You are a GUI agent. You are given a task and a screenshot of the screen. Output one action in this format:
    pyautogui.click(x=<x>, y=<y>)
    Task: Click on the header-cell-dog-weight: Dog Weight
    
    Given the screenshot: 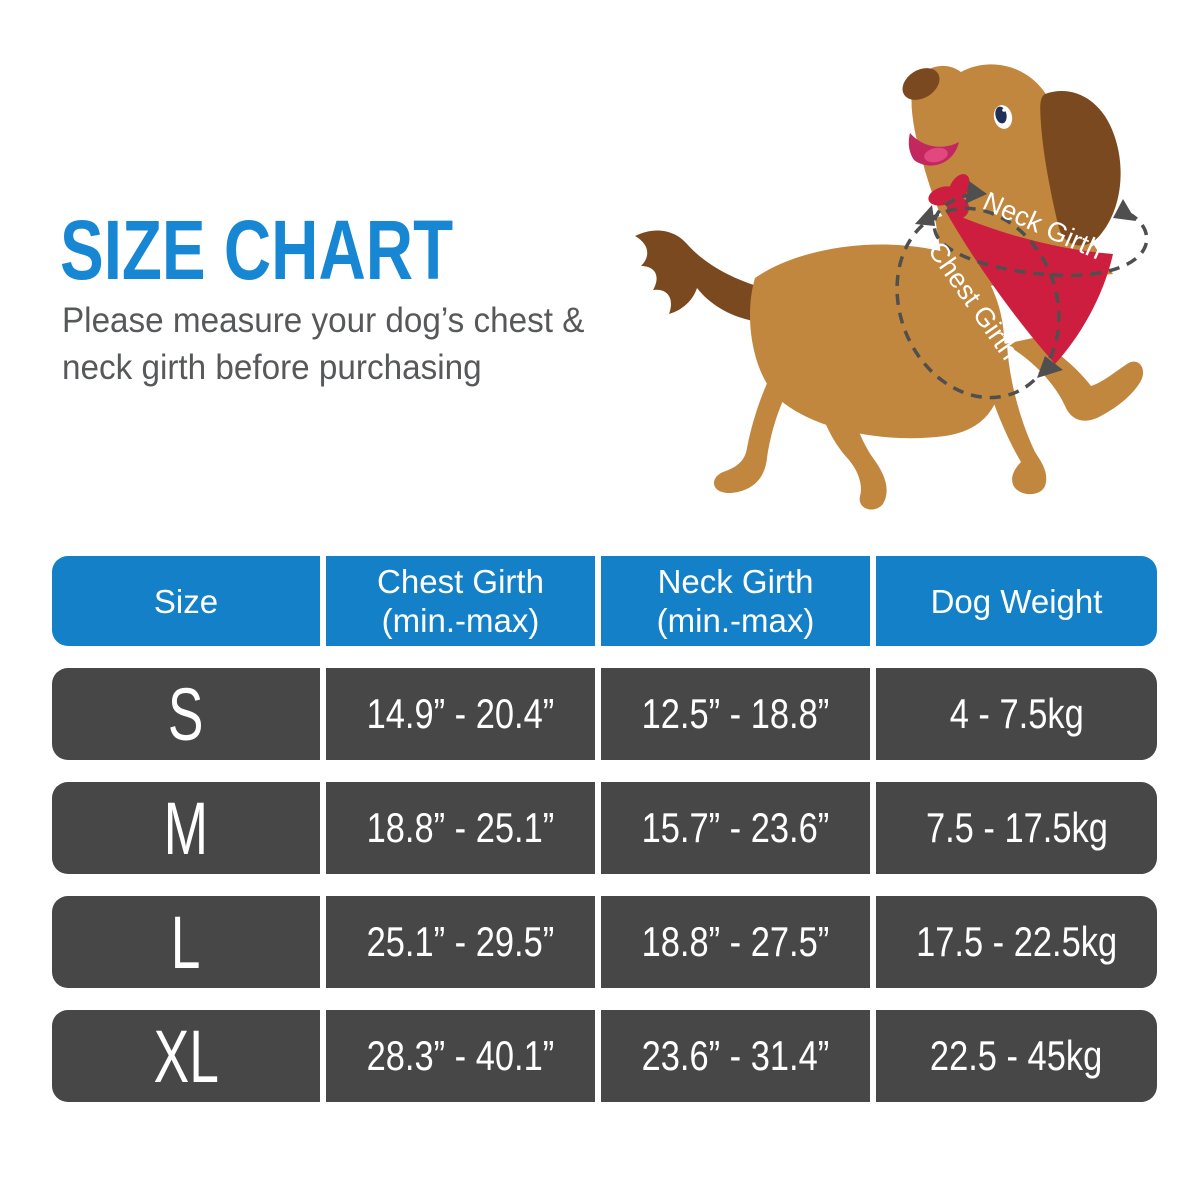 What is the action you would take?
    pyautogui.click(x=1016, y=601)
    